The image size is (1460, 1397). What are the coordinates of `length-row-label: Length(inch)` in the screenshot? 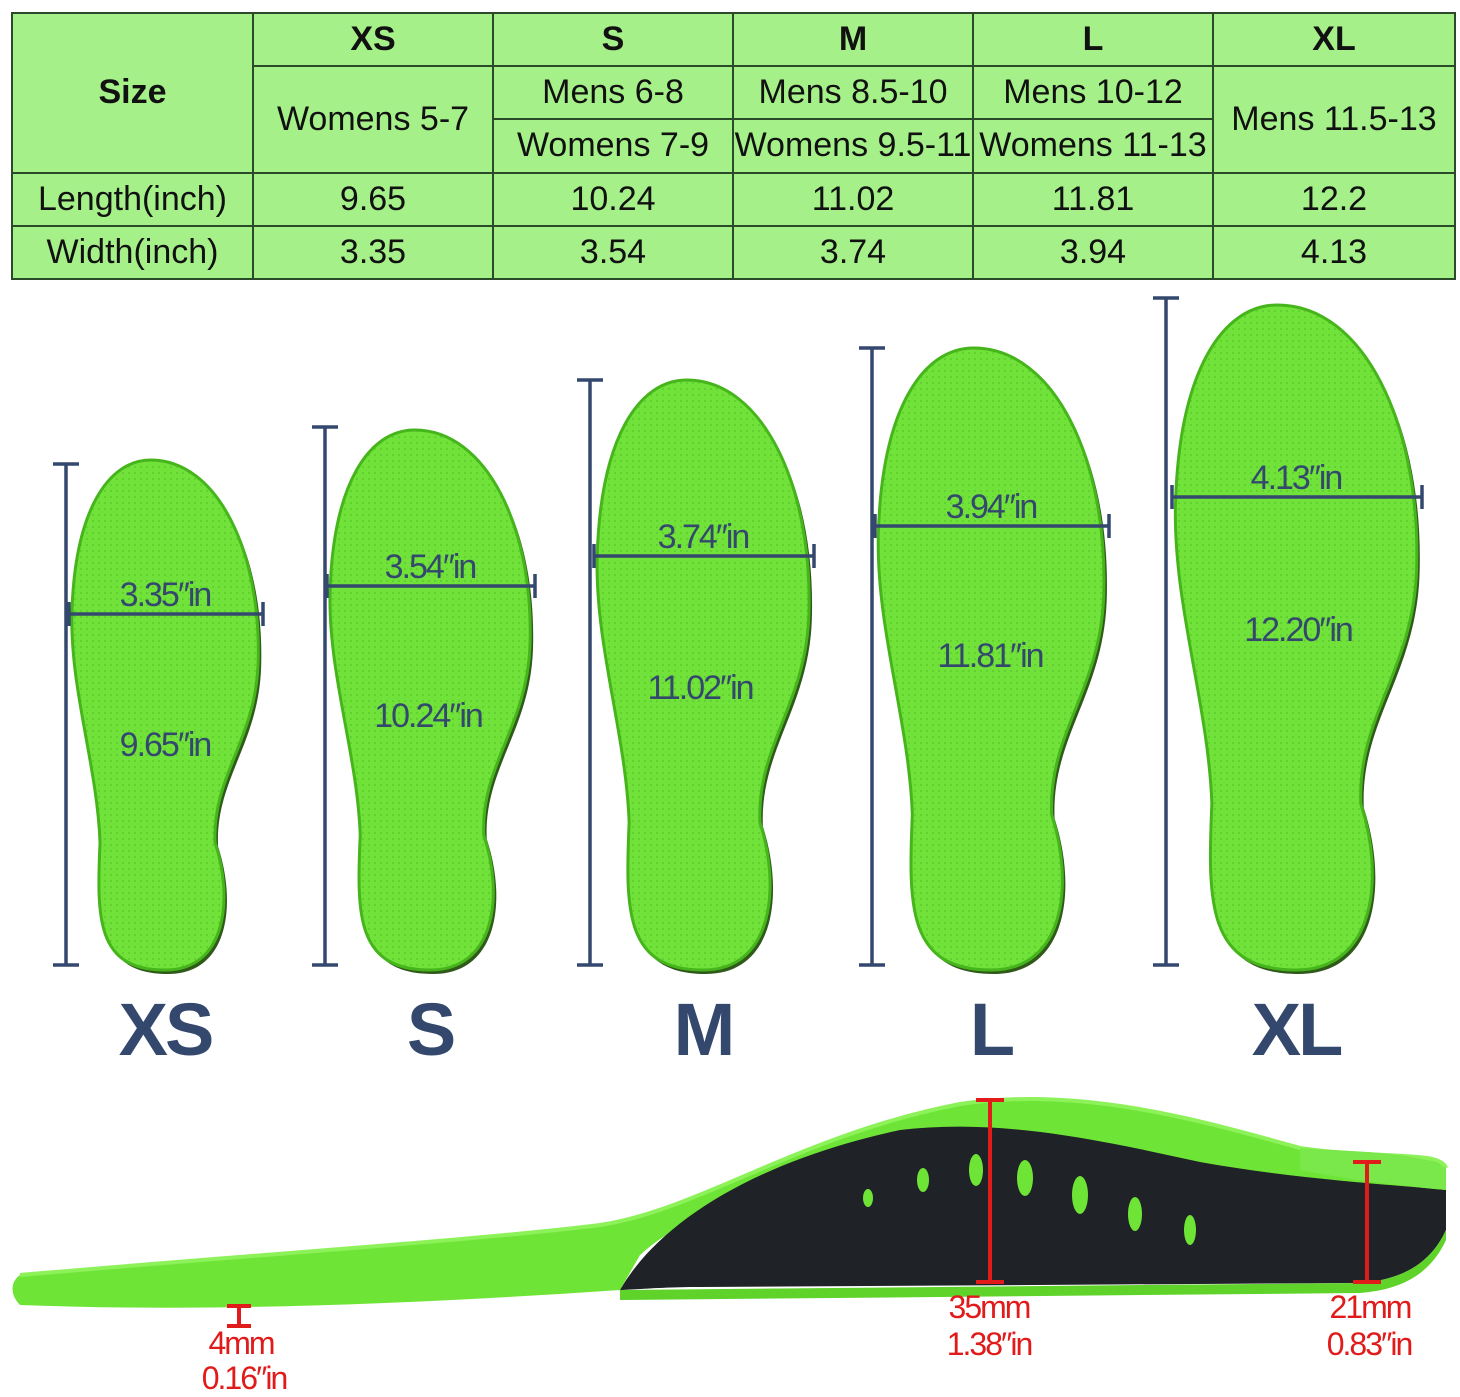 It's located at (132, 199).